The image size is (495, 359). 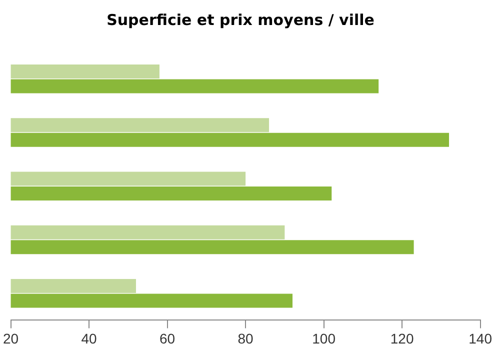 I want to click on chart-title: Superficie et prix moyens / ville, so click(x=240, y=19).